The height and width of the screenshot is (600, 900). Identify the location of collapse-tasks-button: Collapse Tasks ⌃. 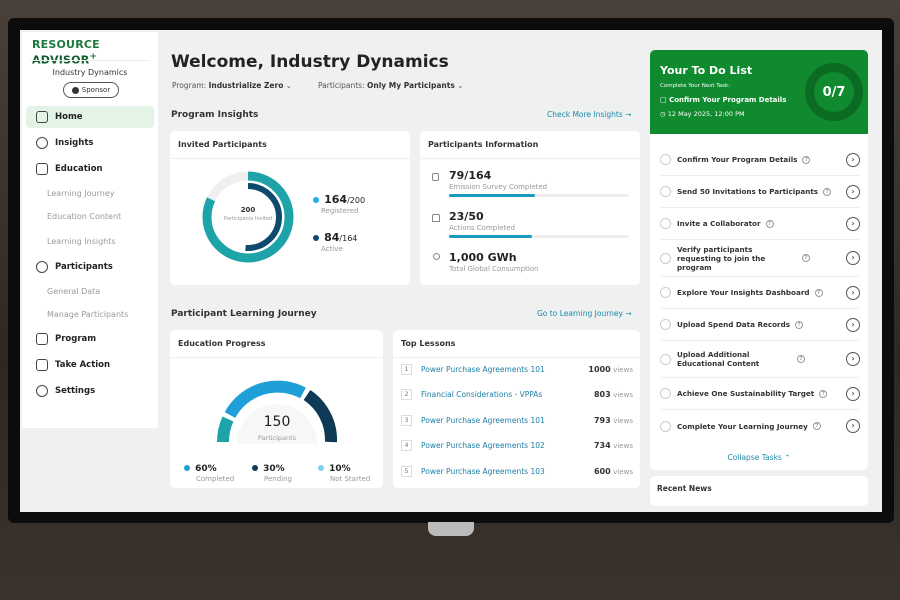
(759, 457).